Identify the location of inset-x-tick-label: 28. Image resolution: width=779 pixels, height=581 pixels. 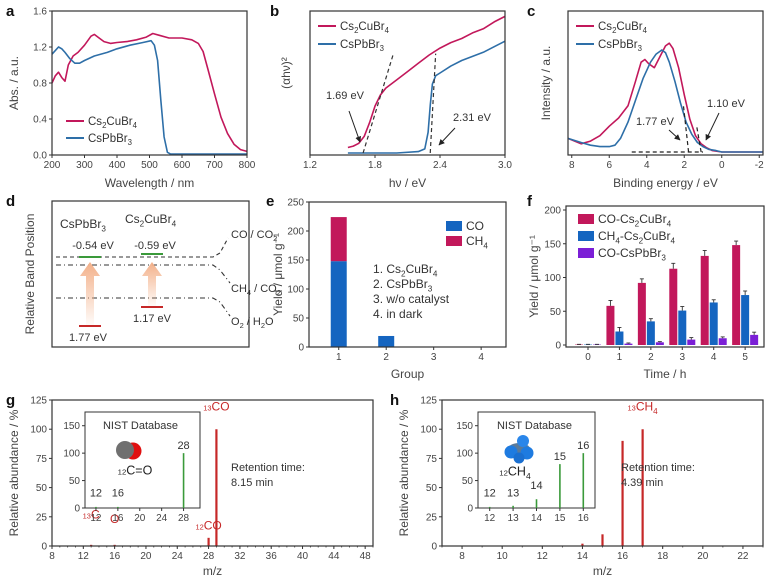
(184, 518).